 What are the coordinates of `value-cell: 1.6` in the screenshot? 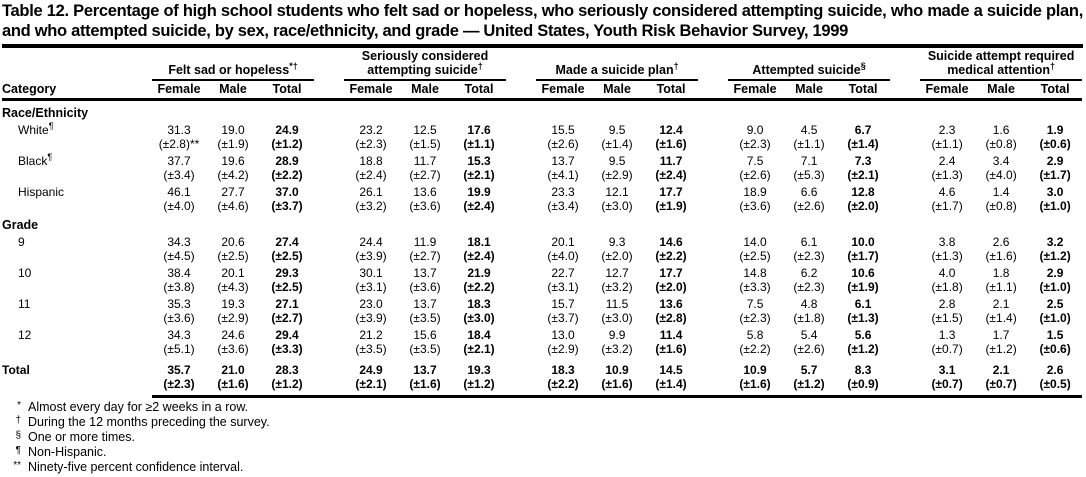 It's located at (1001, 129).